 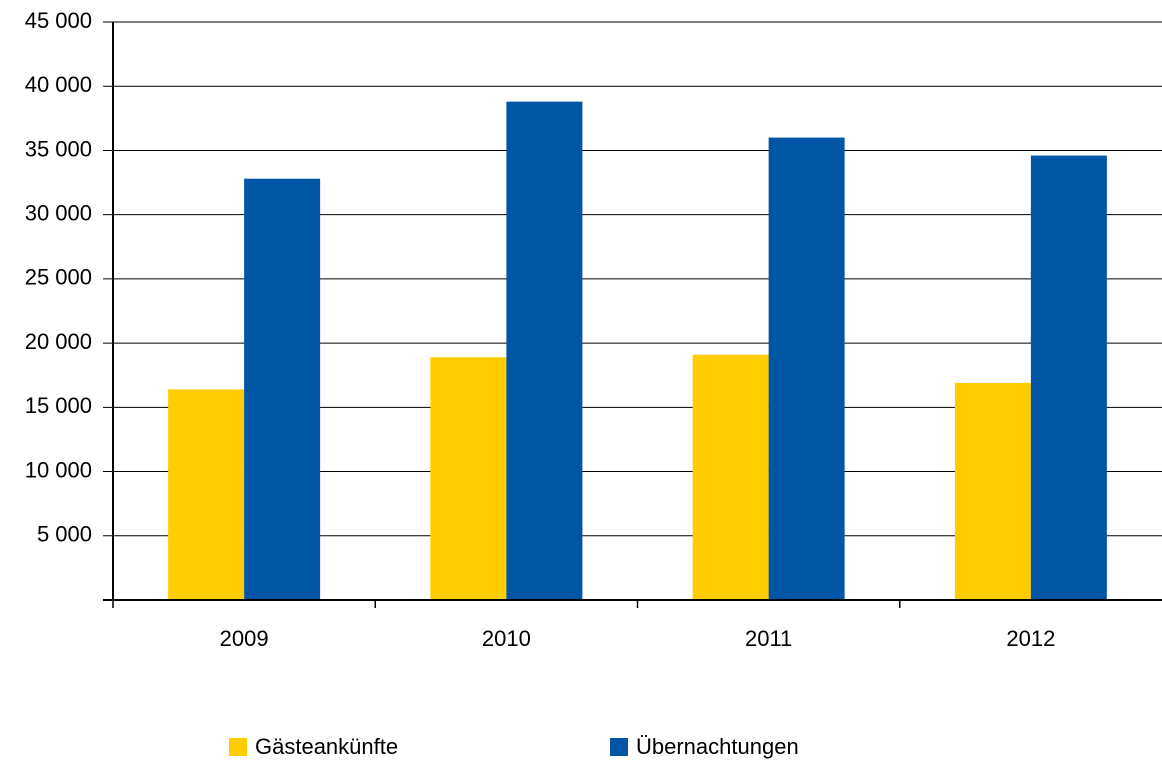 I want to click on y-tick-label: 30 000, so click(x=58, y=212).